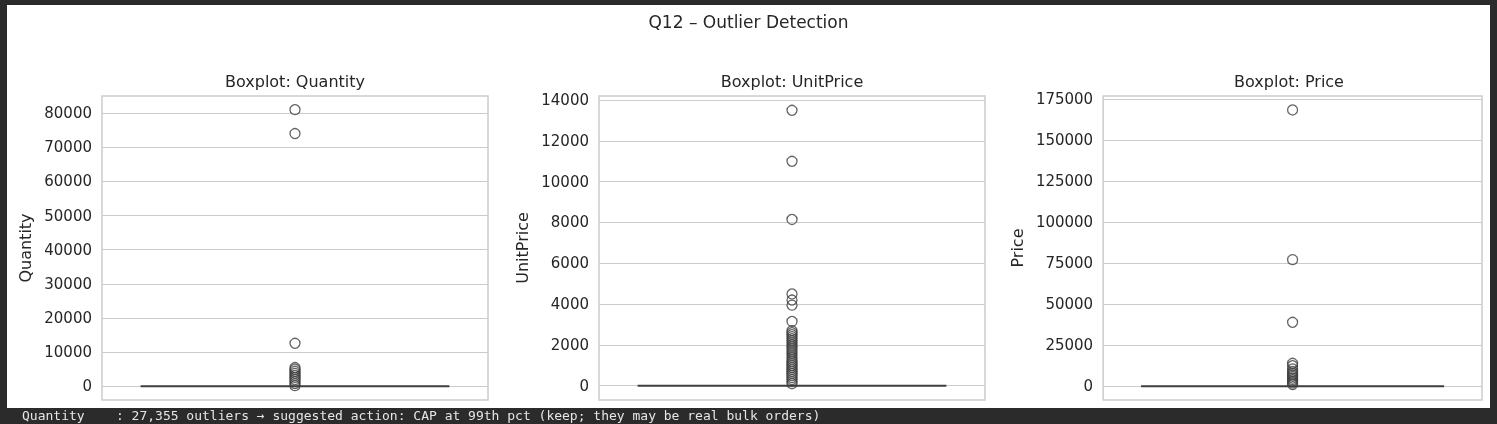 This screenshot has height=424, width=1497. I want to click on y-tick-label: 12000, so click(565, 140).